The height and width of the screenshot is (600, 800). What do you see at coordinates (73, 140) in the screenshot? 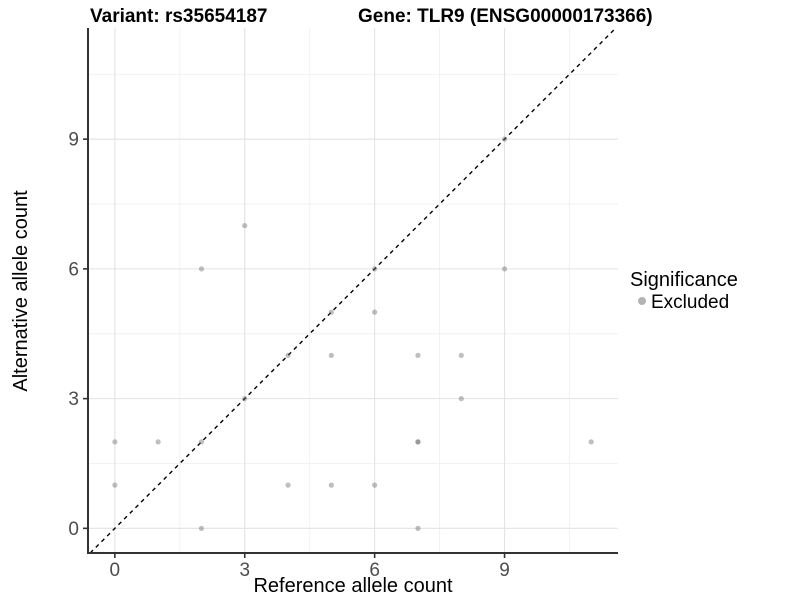
I see `y-tick-label: 9` at bounding box center [73, 140].